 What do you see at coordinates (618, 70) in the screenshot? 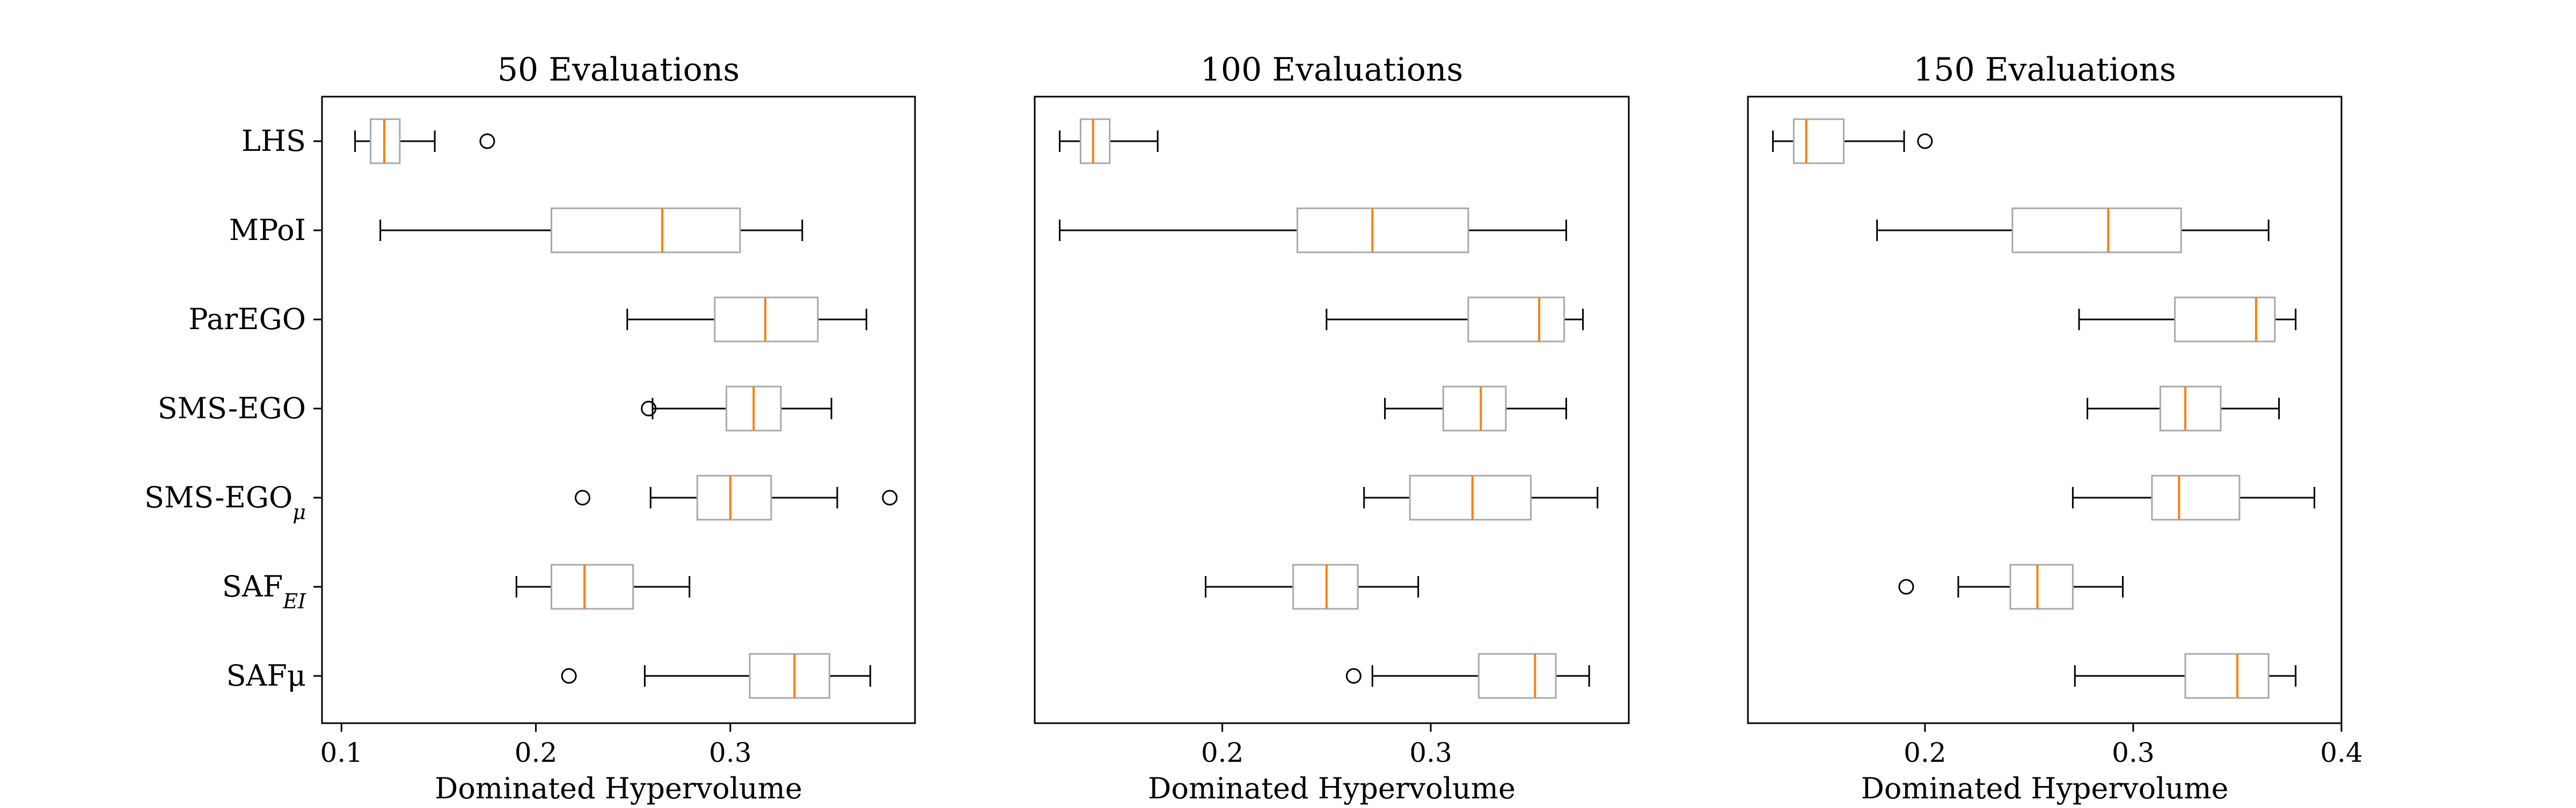
I see `panel-title: 50 Evaluations` at bounding box center [618, 70].